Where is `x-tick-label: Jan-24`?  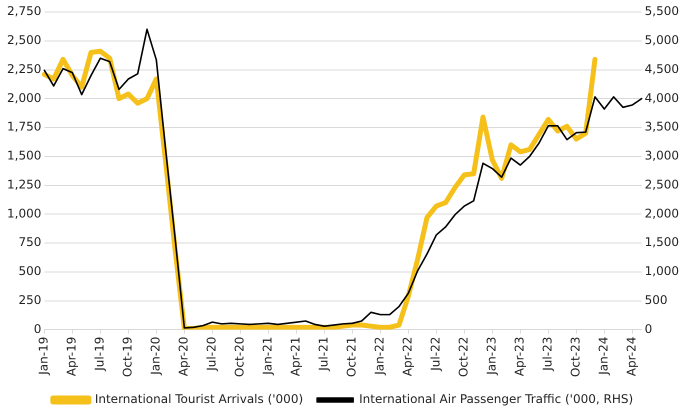
x-tick-label: Jan-24 is located at coordinates (603, 356).